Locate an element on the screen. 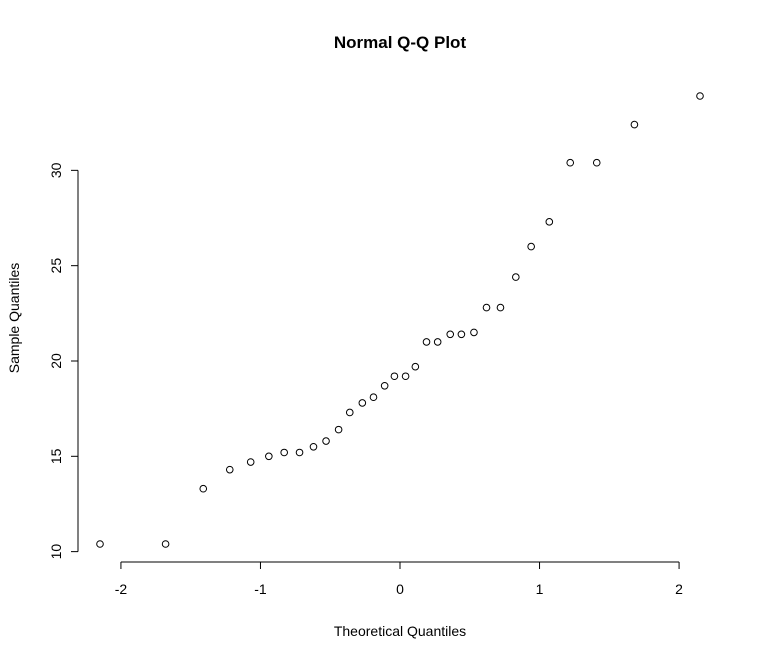 This screenshot has width=763, height=660. x-tick-label: 1 is located at coordinates (540, 589).